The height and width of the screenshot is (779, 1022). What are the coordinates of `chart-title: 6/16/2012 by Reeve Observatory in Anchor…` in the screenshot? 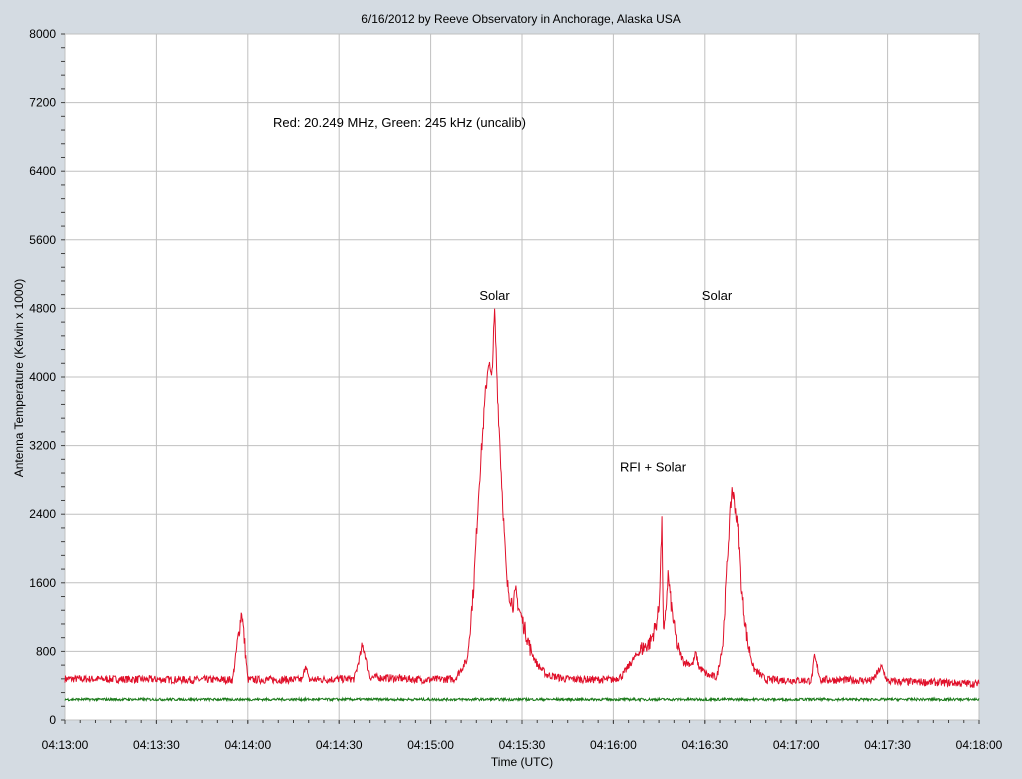 It's located at (521, 19).